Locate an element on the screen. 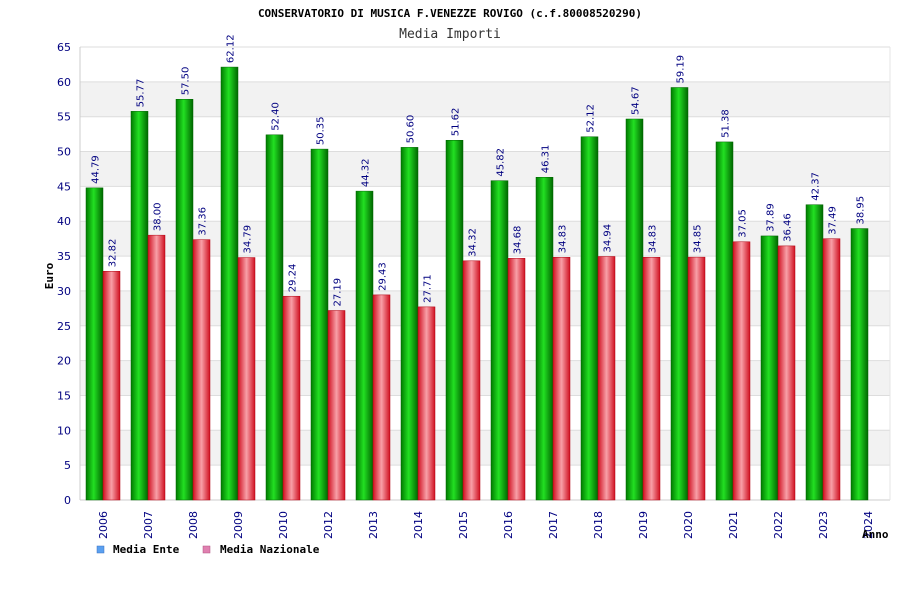  data-label-nazionale: 29.43 is located at coordinates (383, 276).